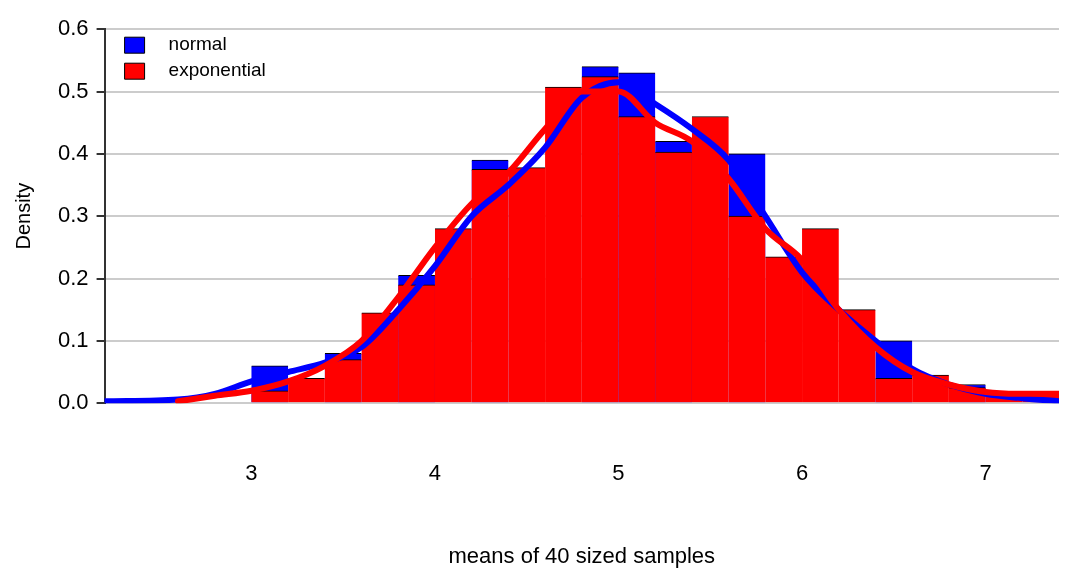 The width and height of the screenshot is (1067, 582). What do you see at coordinates (985, 473) in the screenshot?
I see `x-tick-label: 7` at bounding box center [985, 473].